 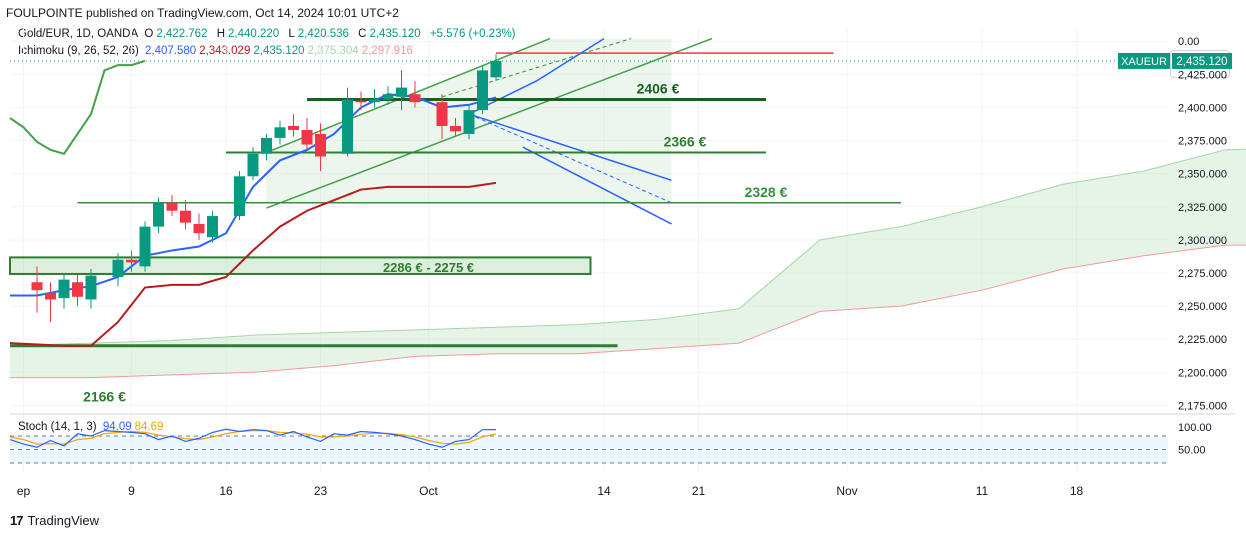 I want to click on flag-mid-dash, so click(x=570, y=158).